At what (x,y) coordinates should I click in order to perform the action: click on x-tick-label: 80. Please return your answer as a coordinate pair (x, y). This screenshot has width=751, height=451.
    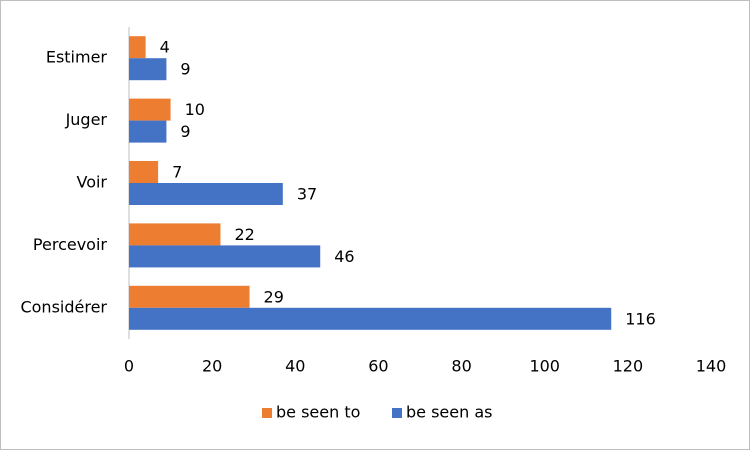
    Looking at the image, I should click on (461, 366).